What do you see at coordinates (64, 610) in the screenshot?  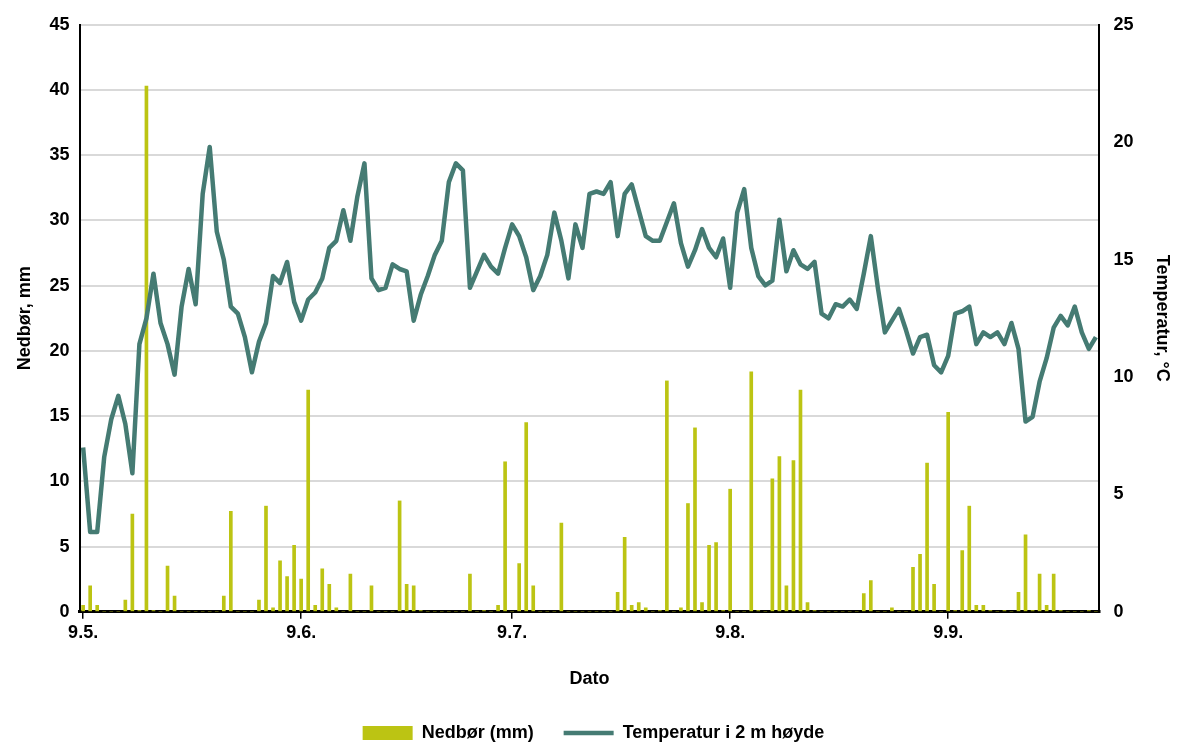 I see `y-tick-label: 0` at bounding box center [64, 610].